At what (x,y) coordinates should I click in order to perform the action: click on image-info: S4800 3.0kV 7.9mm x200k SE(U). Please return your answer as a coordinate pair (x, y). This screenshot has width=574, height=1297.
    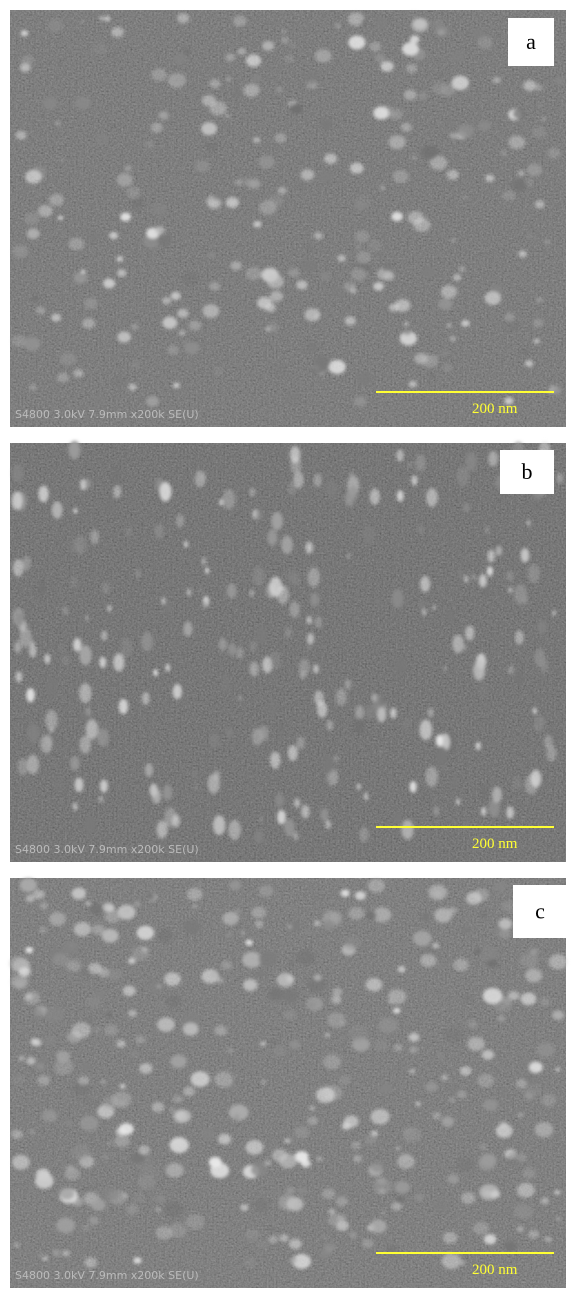
    Looking at the image, I should click on (107, 849).